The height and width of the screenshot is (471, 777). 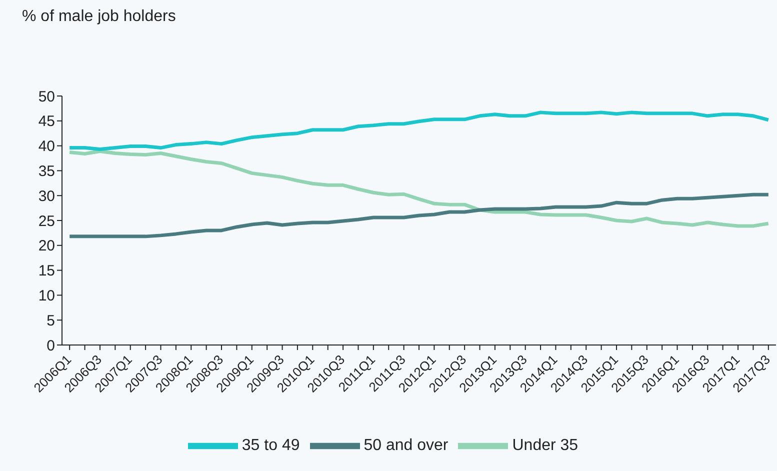 What do you see at coordinates (46, 246) in the screenshot?
I see `y-tick-label: 20` at bounding box center [46, 246].